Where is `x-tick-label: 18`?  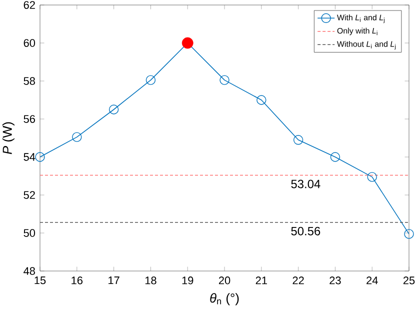 x-tick-label: 18 is located at coordinates (150, 280).